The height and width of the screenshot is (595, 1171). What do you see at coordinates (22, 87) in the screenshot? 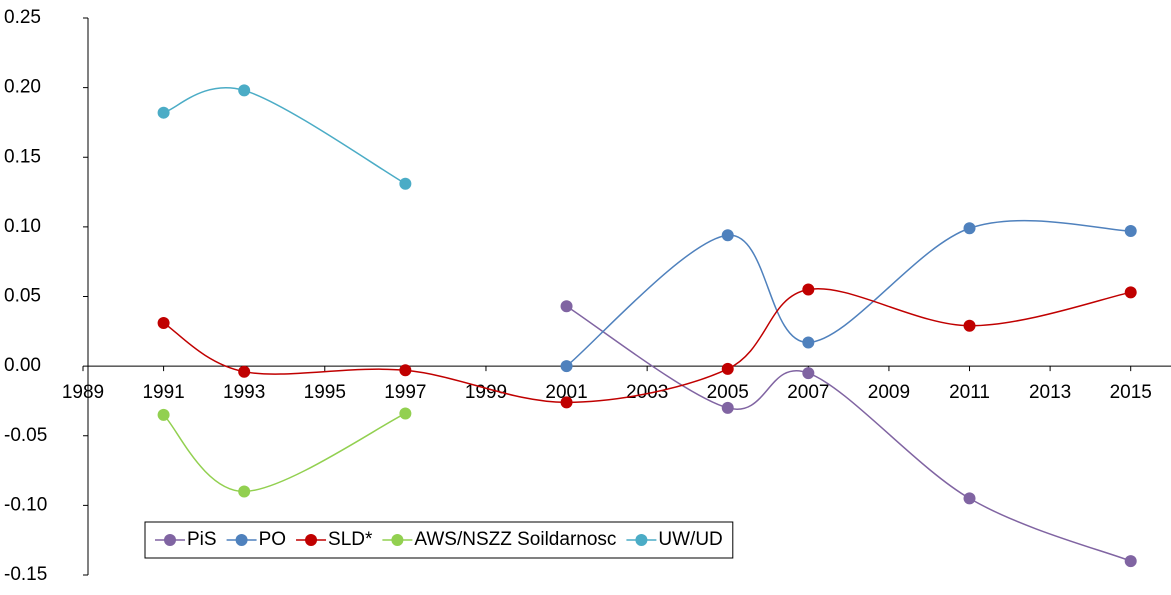
I see `y-tick-label: 0.20` at bounding box center [22, 87].